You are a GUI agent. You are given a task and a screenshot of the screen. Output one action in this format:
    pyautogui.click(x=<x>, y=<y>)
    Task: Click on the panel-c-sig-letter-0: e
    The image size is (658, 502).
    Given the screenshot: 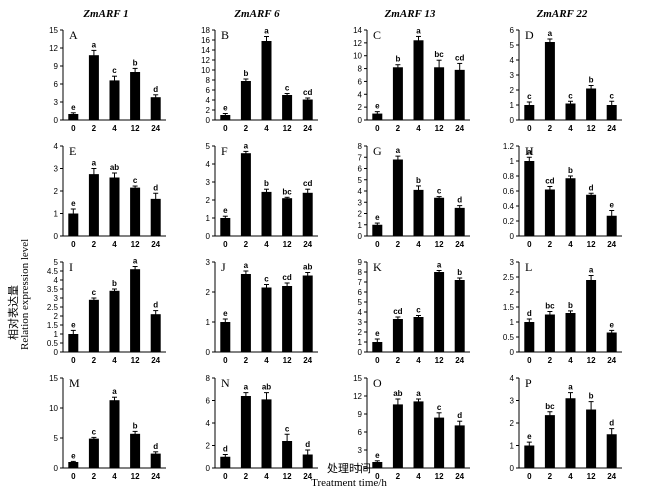 What is the action you would take?
    pyautogui.click(x=377, y=106)
    